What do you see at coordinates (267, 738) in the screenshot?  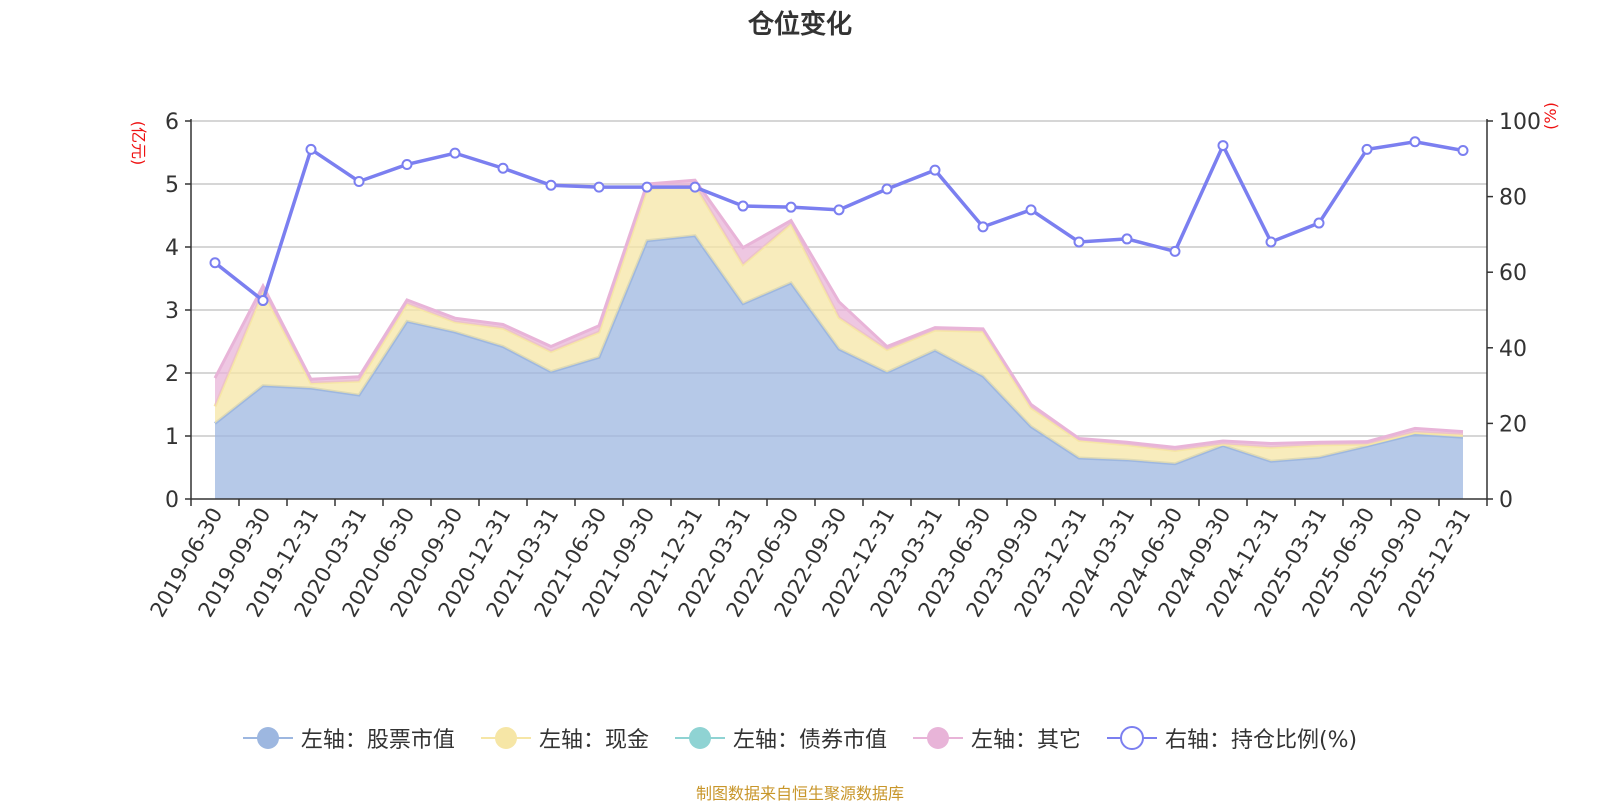 I see `legend-stock-marker-icon` at bounding box center [267, 738].